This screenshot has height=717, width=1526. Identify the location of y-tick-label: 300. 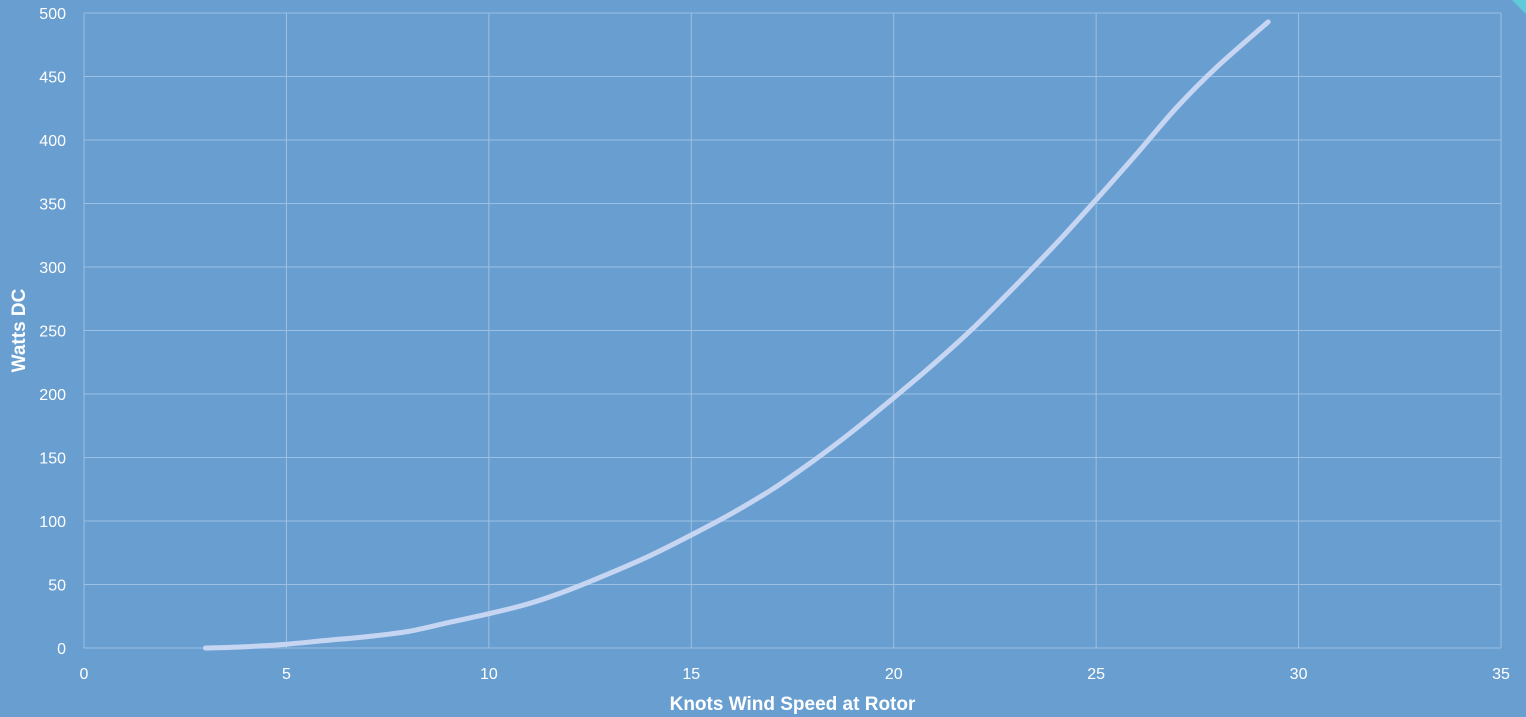
(52, 268).